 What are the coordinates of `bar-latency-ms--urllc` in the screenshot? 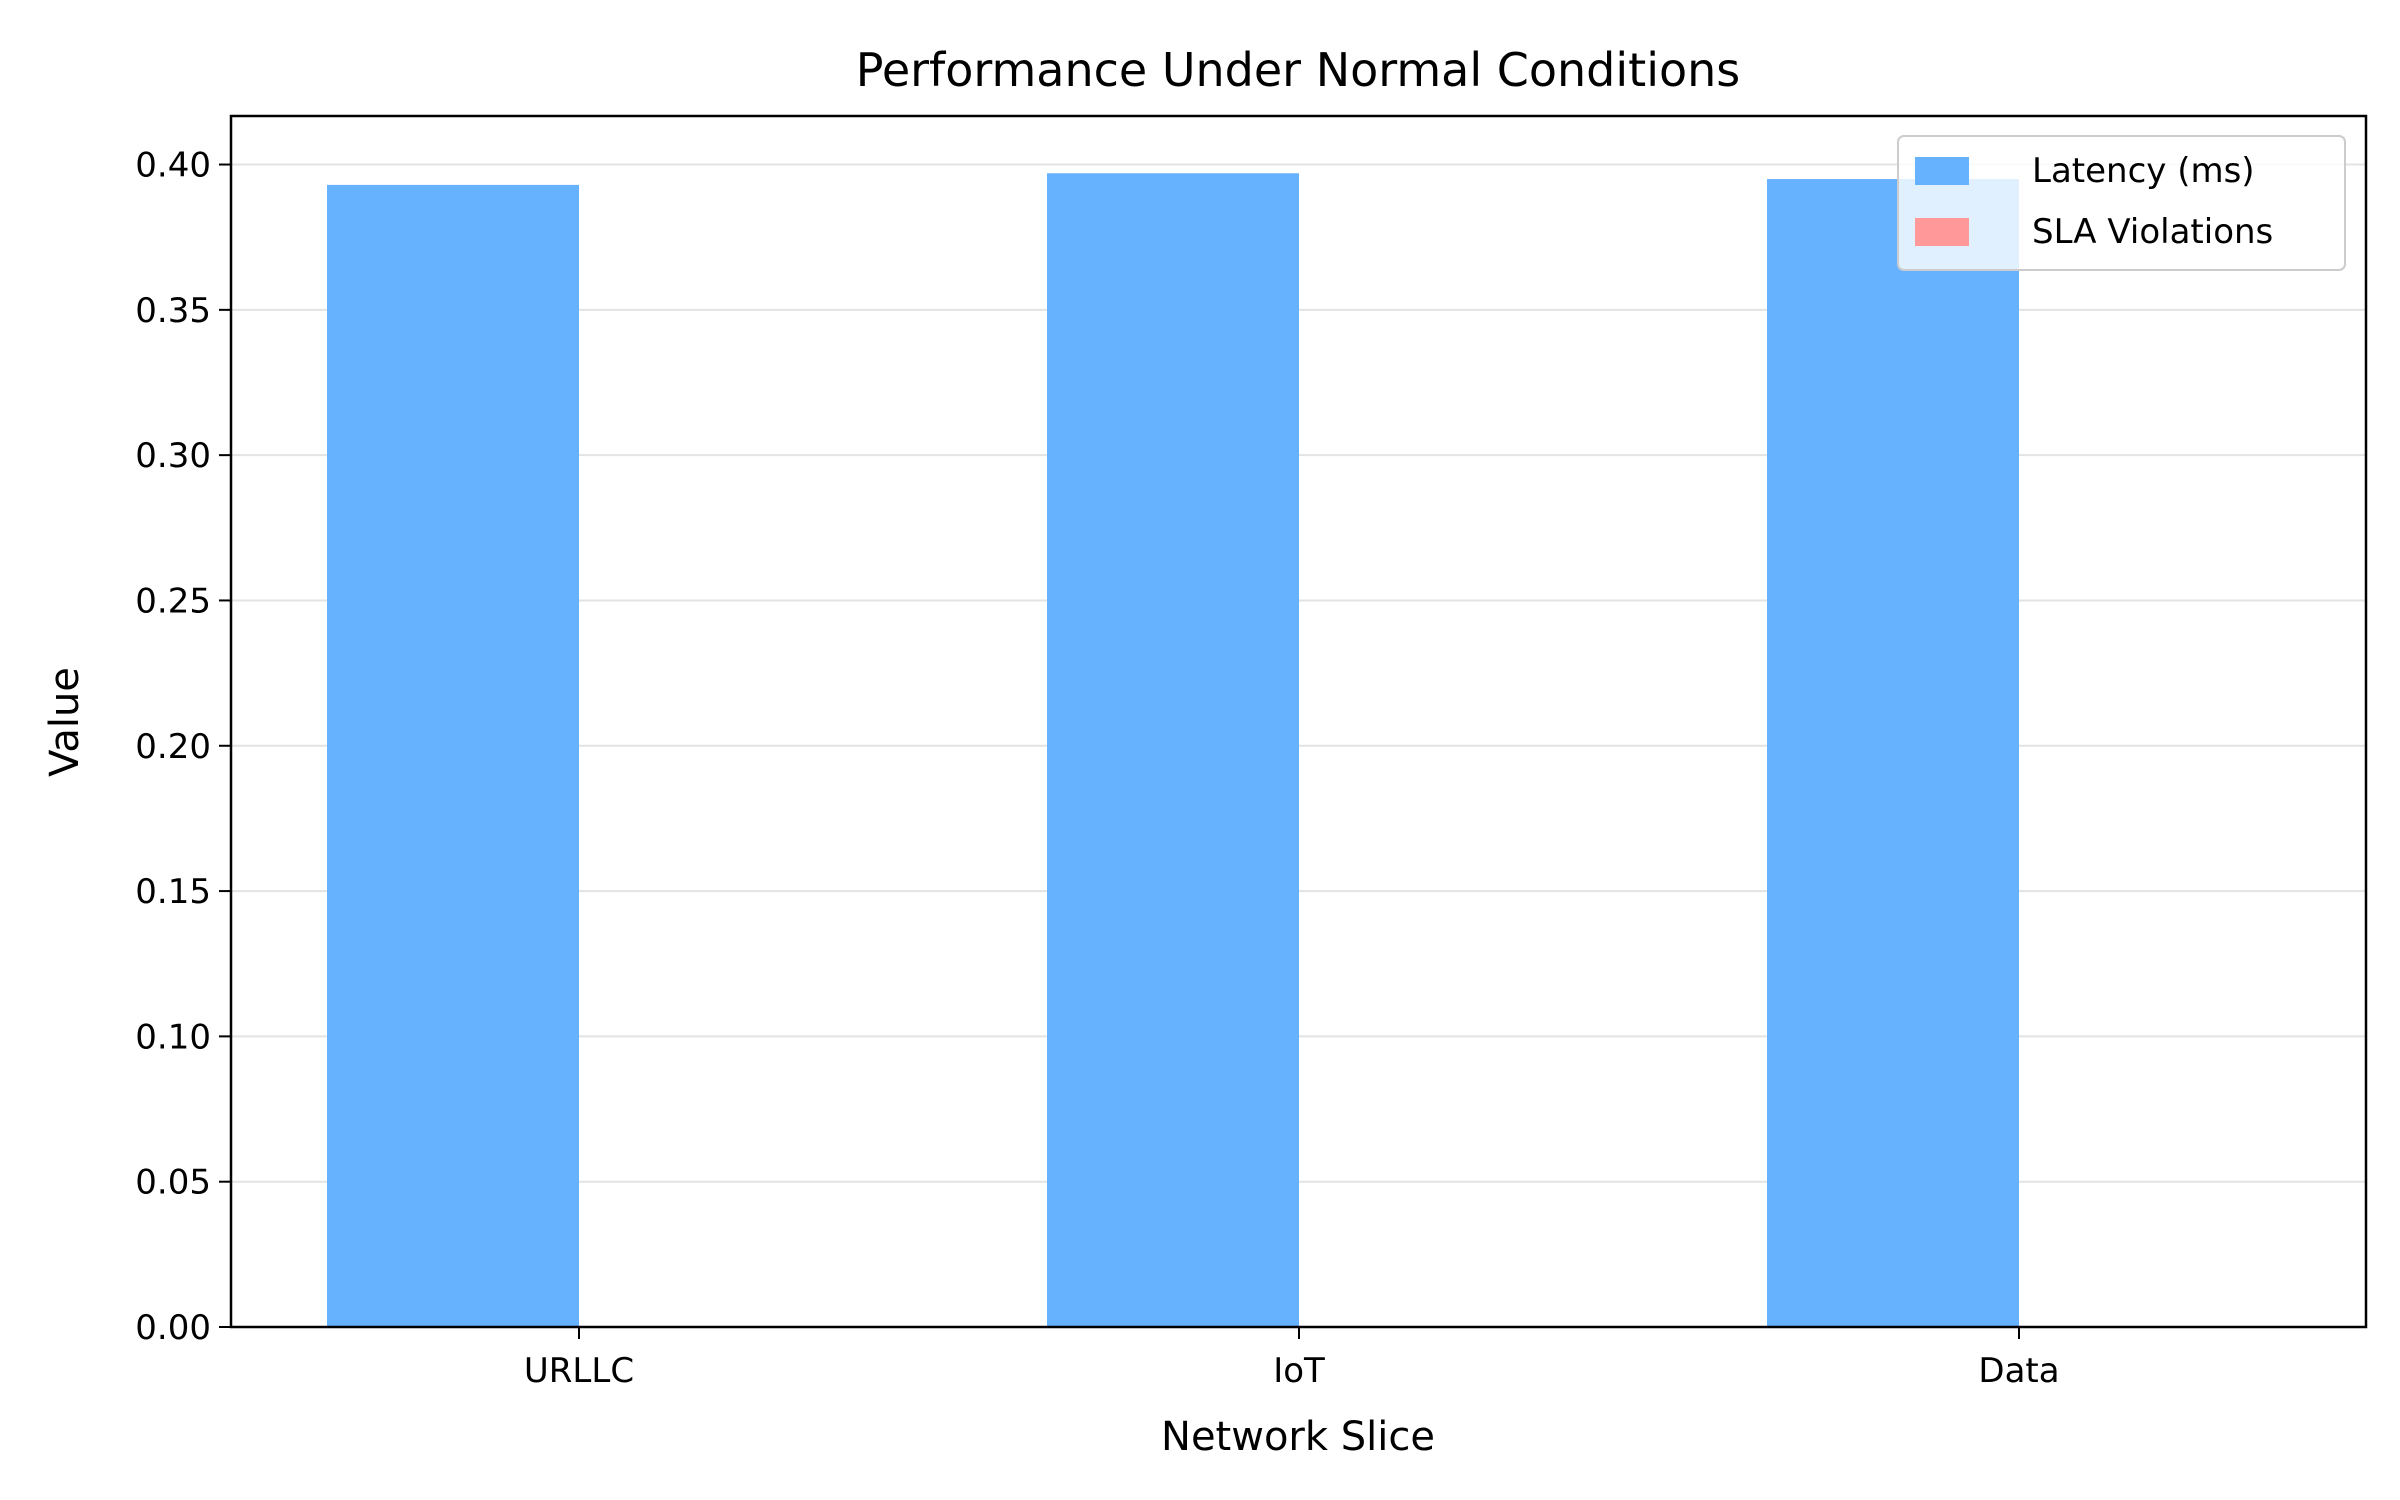 It's located at (453, 755).